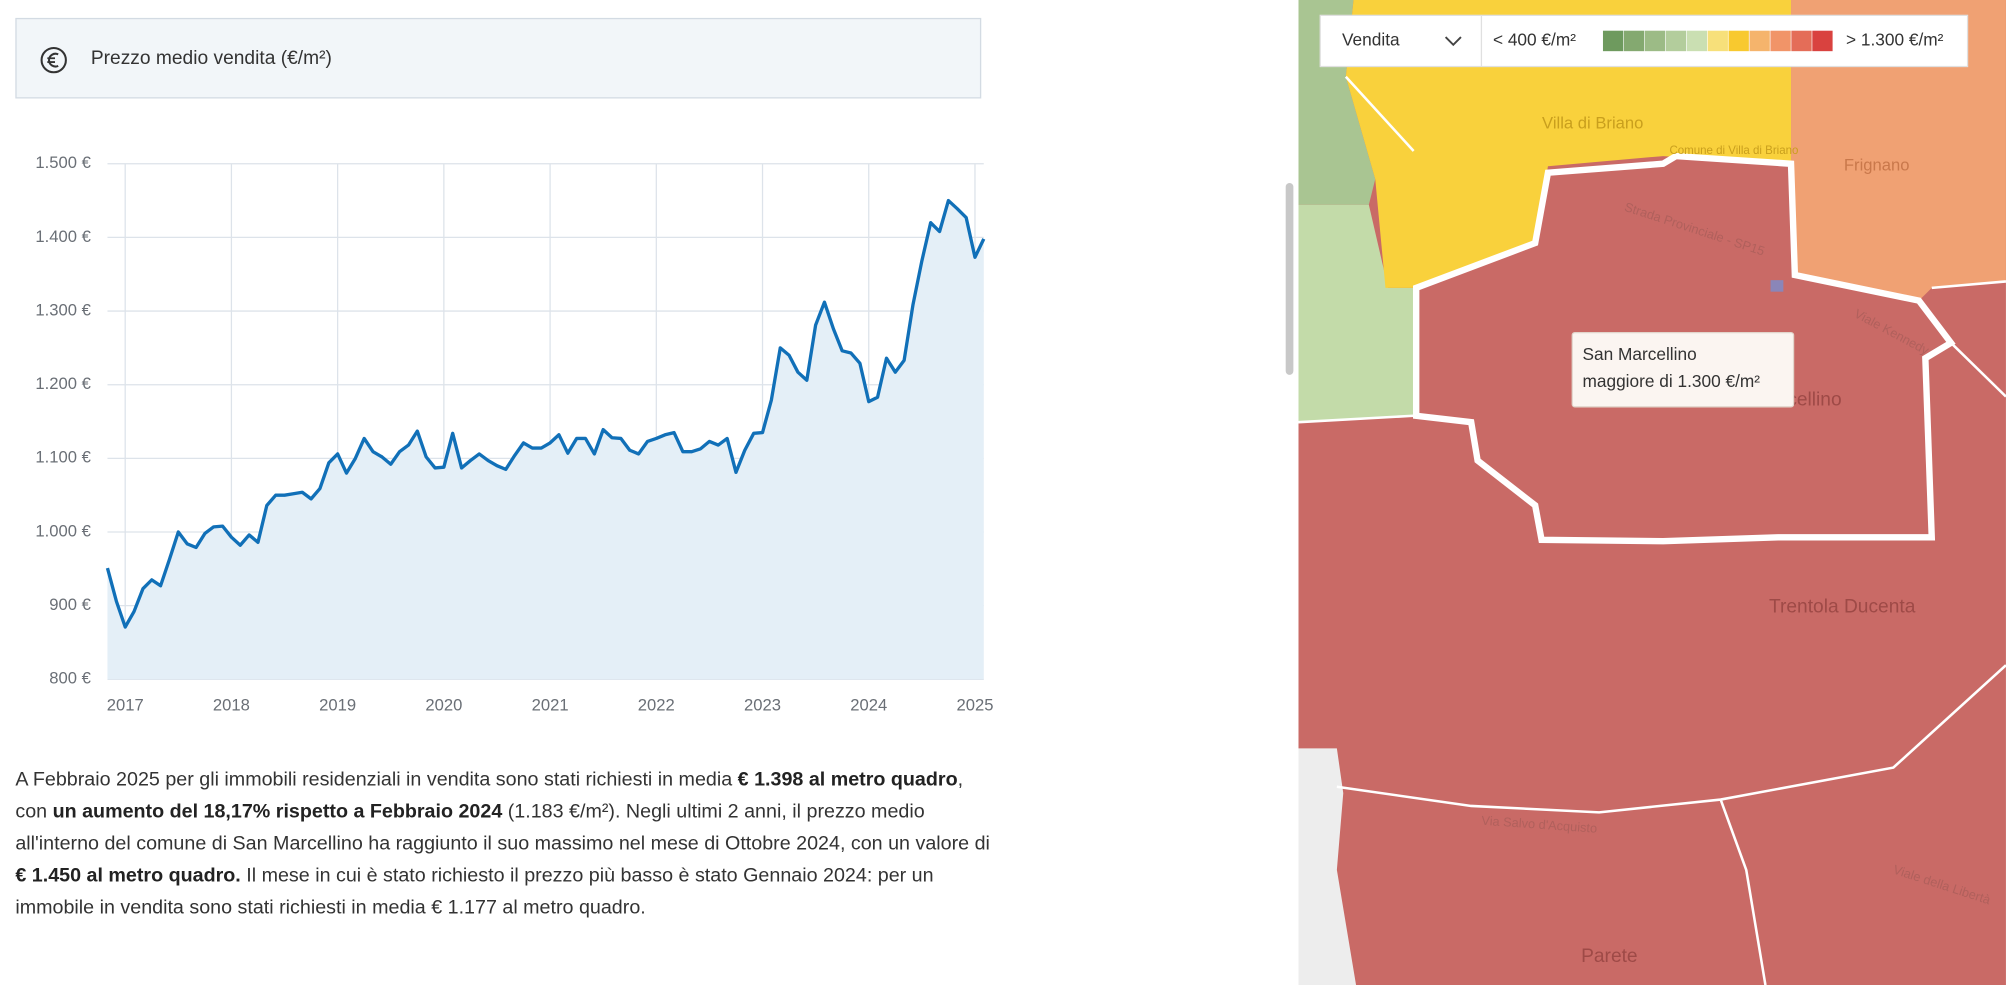 The width and height of the screenshot is (2006, 985). Describe the element at coordinates (1453, 41) in the screenshot. I see `chevron` at that location.